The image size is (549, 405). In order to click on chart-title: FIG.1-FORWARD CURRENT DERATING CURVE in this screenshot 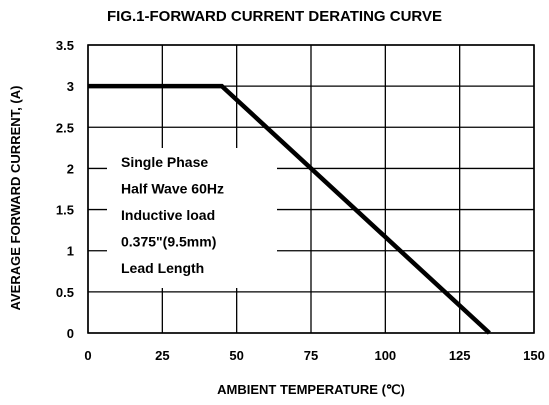, I will do `click(274, 16)`.